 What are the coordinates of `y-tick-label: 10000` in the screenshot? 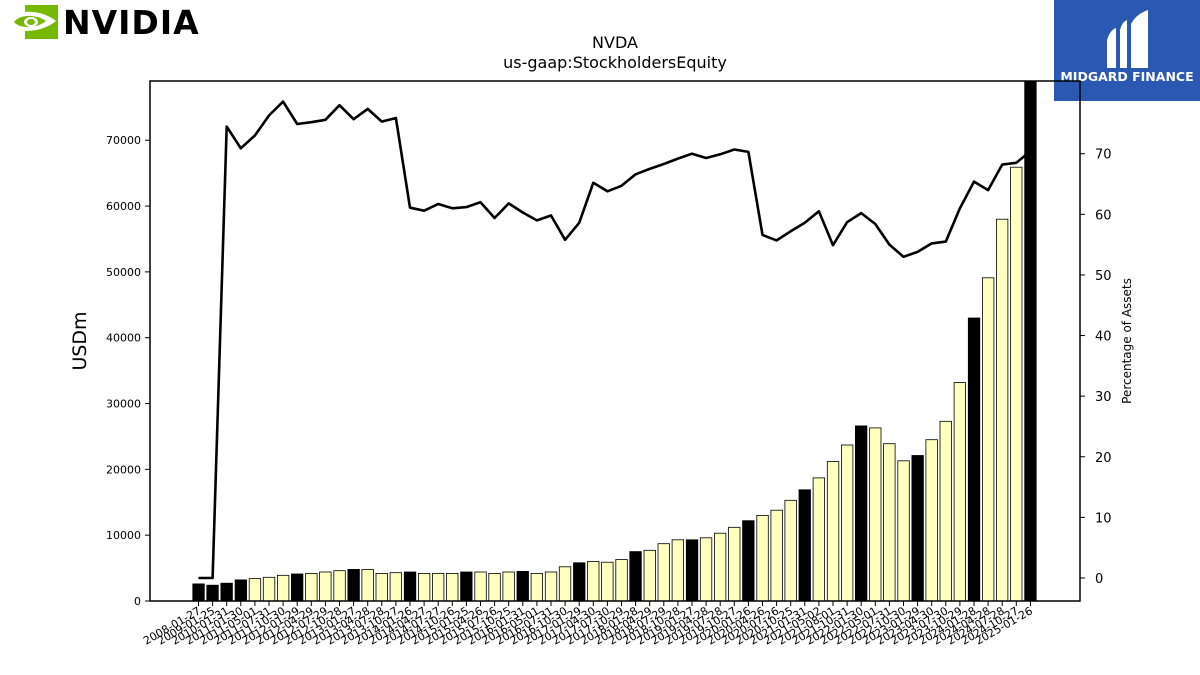 It's located at (123, 535).